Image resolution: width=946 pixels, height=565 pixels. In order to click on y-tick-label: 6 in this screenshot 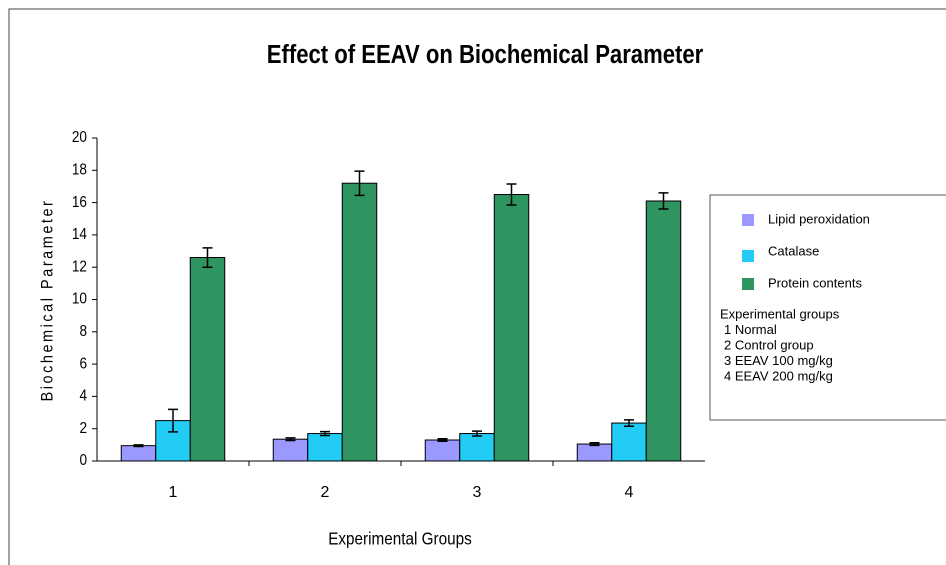, I will do `click(83, 363)`.